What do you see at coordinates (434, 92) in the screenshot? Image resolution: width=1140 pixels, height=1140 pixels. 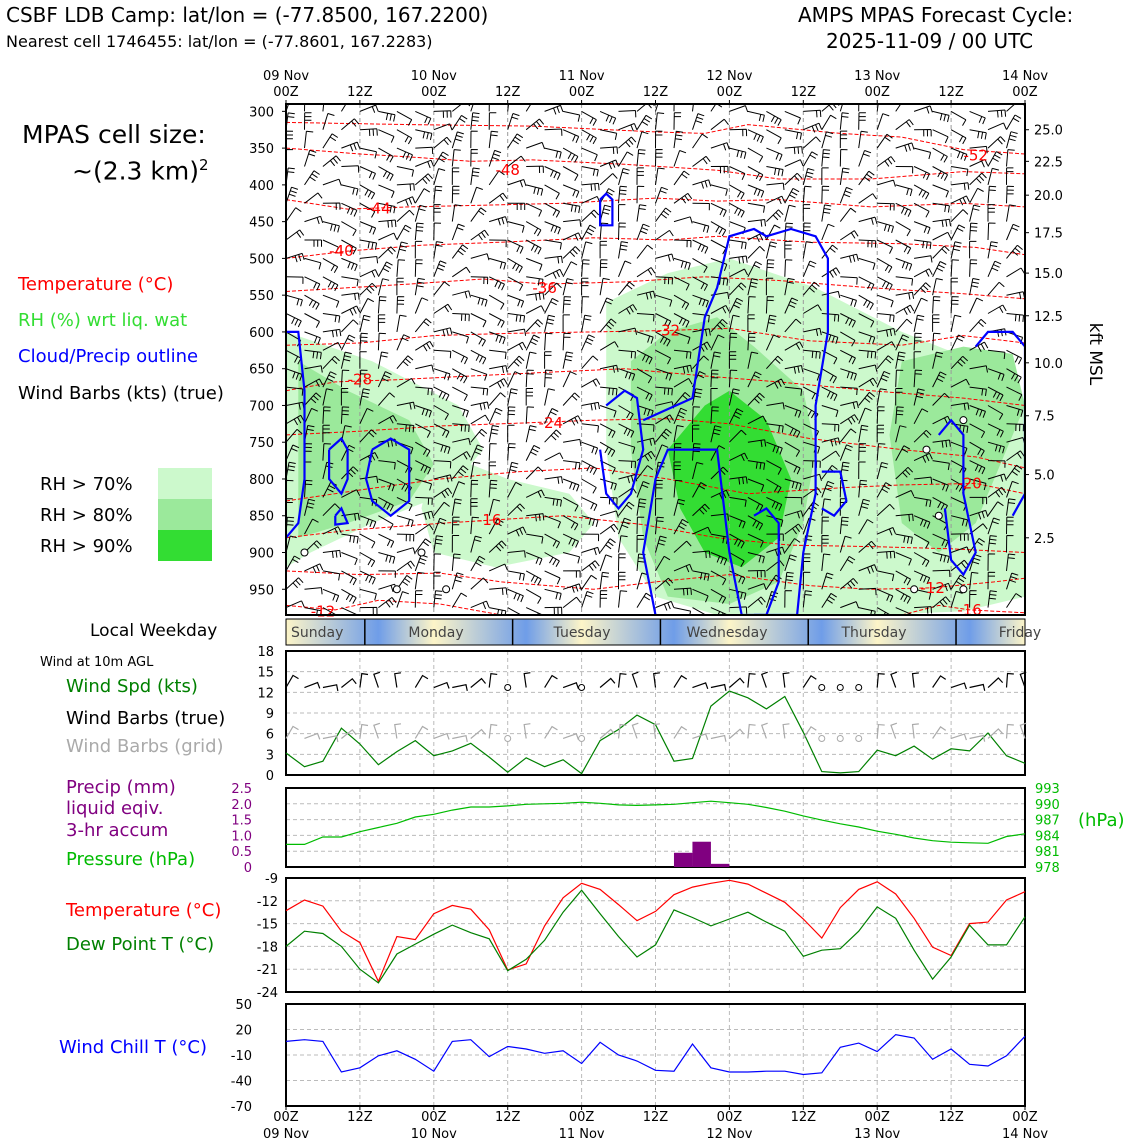 I see `top-hour-label-2: 00Z` at bounding box center [434, 92].